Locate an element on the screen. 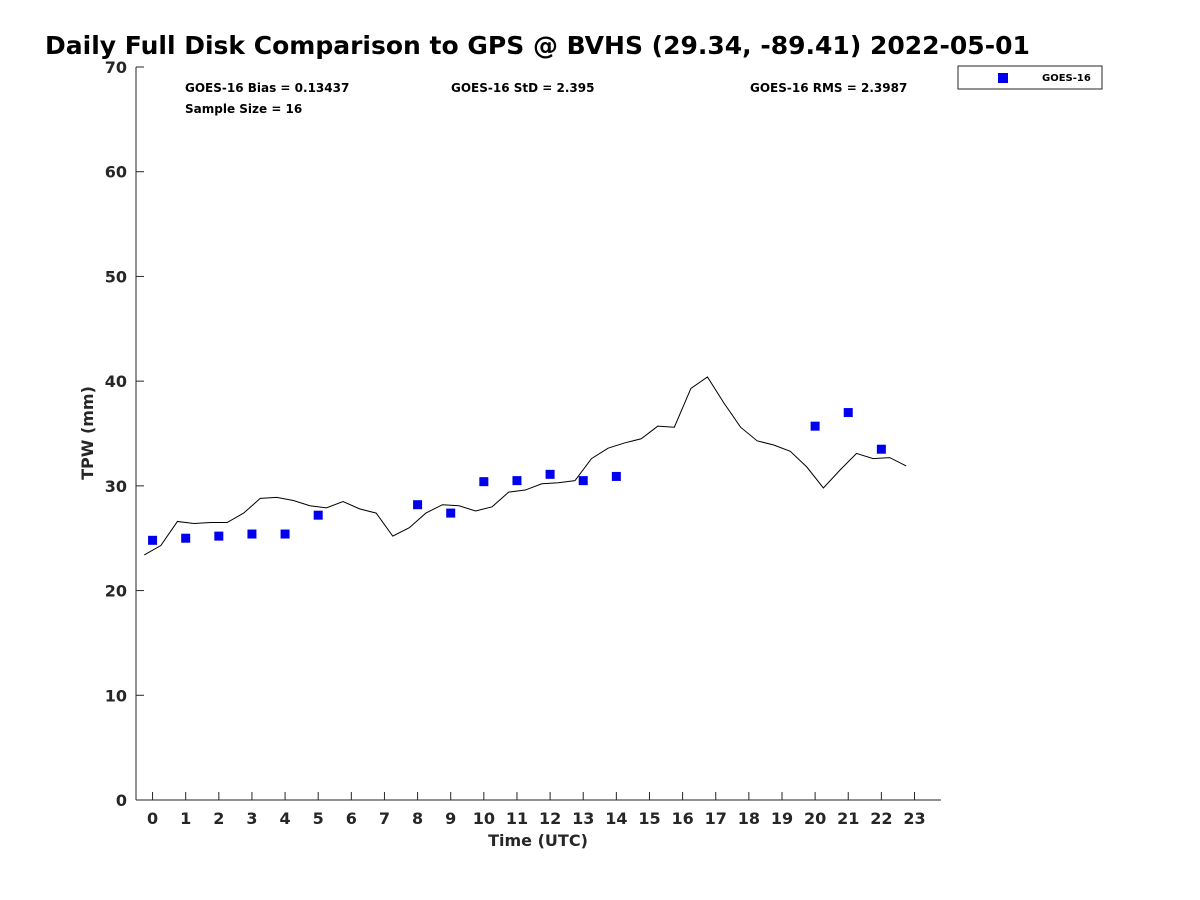  x-tick-label: 14 is located at coordinates (616, 818).